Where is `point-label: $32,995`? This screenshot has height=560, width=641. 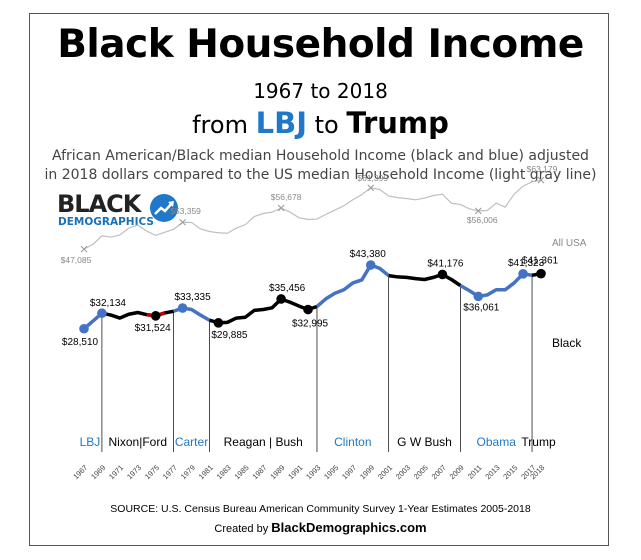
point-label: $32,995 is located at coordinates (310, 324).